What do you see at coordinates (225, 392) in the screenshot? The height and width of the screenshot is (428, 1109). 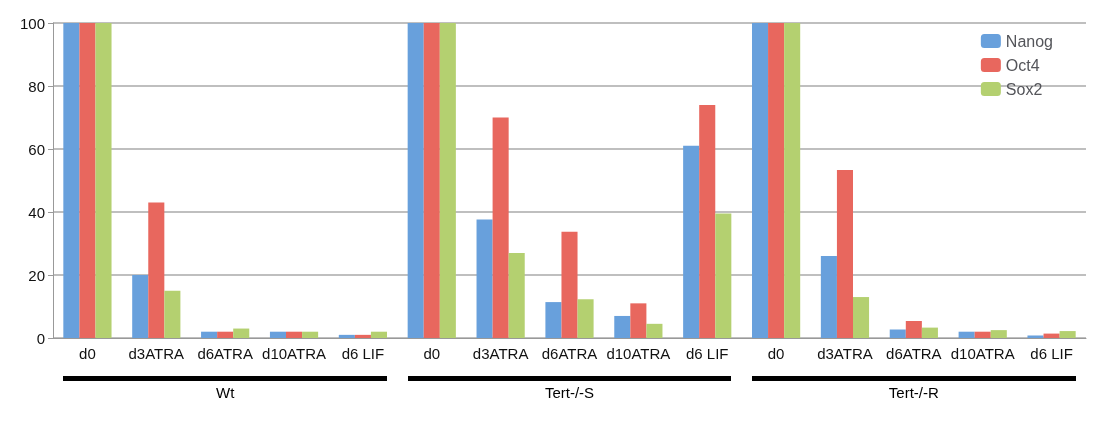 I see `text: Wt` at bounding box center [225, 392].